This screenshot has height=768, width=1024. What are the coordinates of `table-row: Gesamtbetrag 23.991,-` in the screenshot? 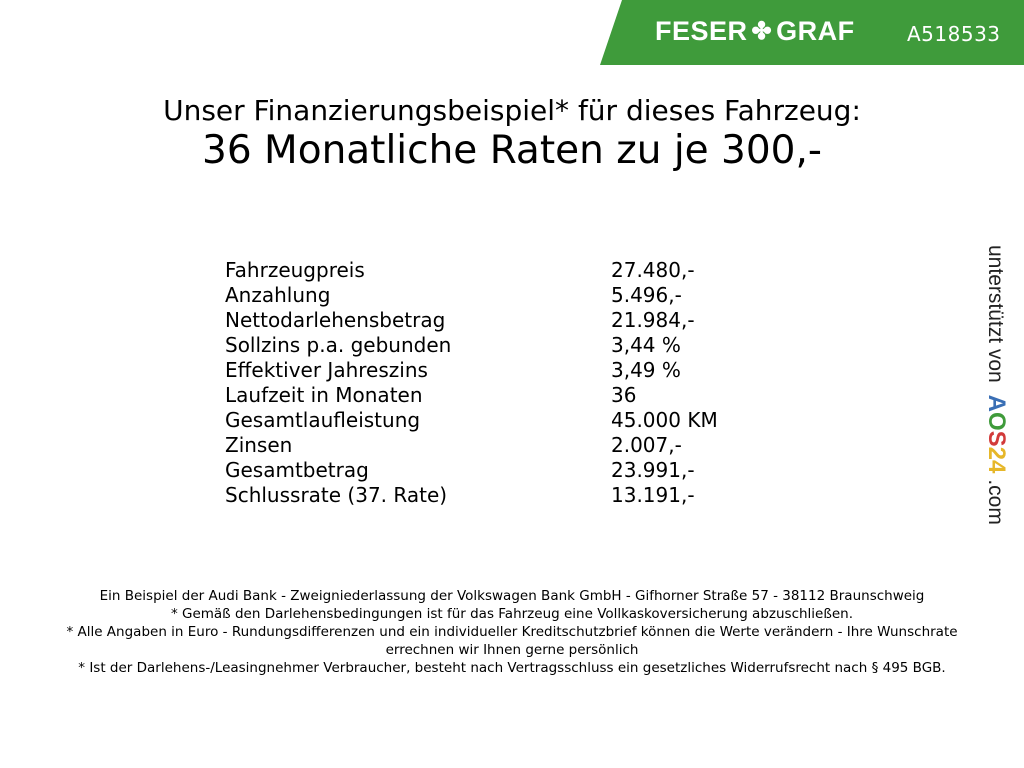 It's located at (485, 470).